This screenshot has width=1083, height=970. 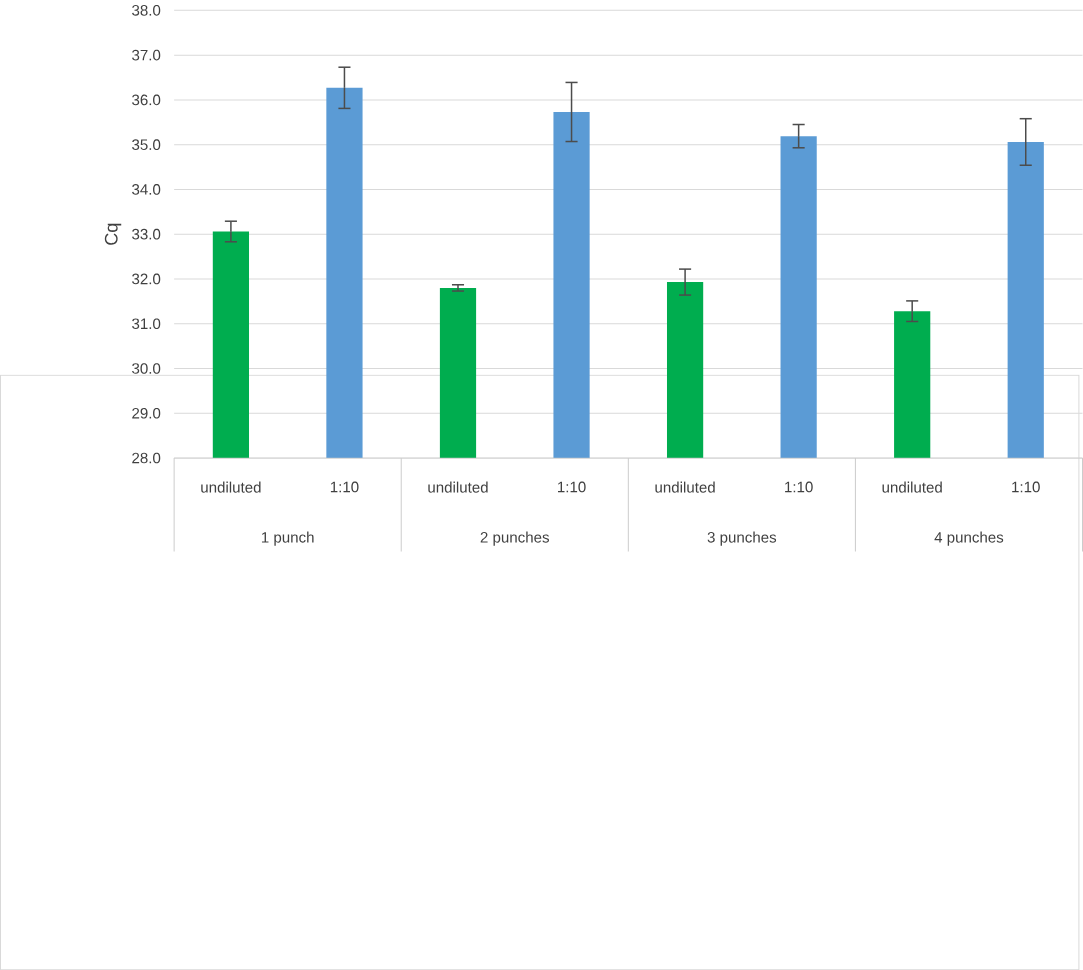 I want to click on text: 1 punch, so click(x=287, y=538).